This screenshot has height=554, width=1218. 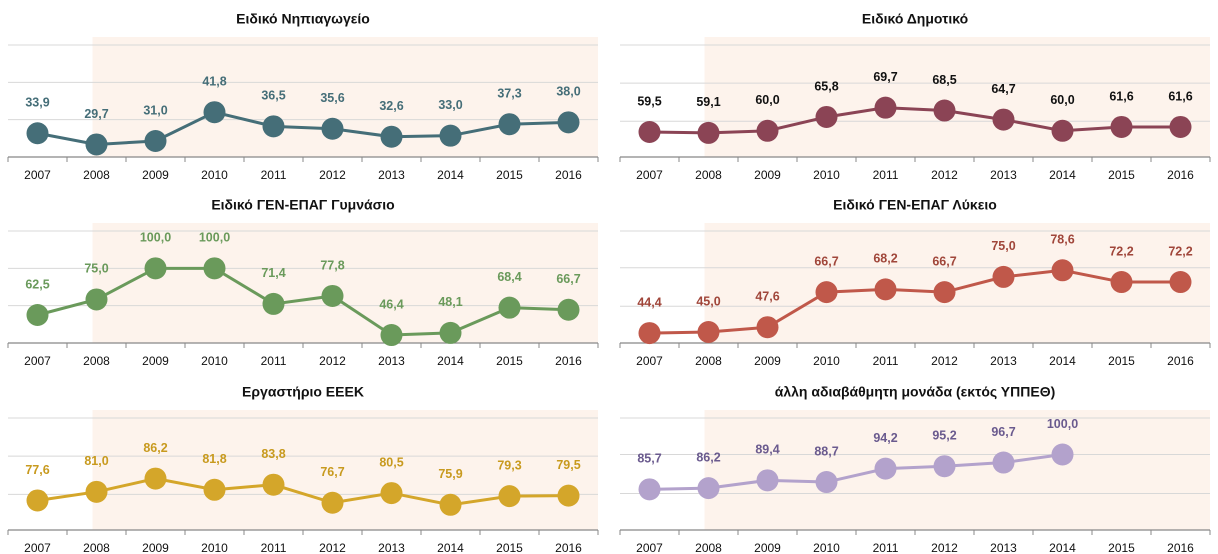 What do you see at coordinates (96, 269) in the screenshot?
I see `data-label: 75,0` at bounding box center [96, 269].